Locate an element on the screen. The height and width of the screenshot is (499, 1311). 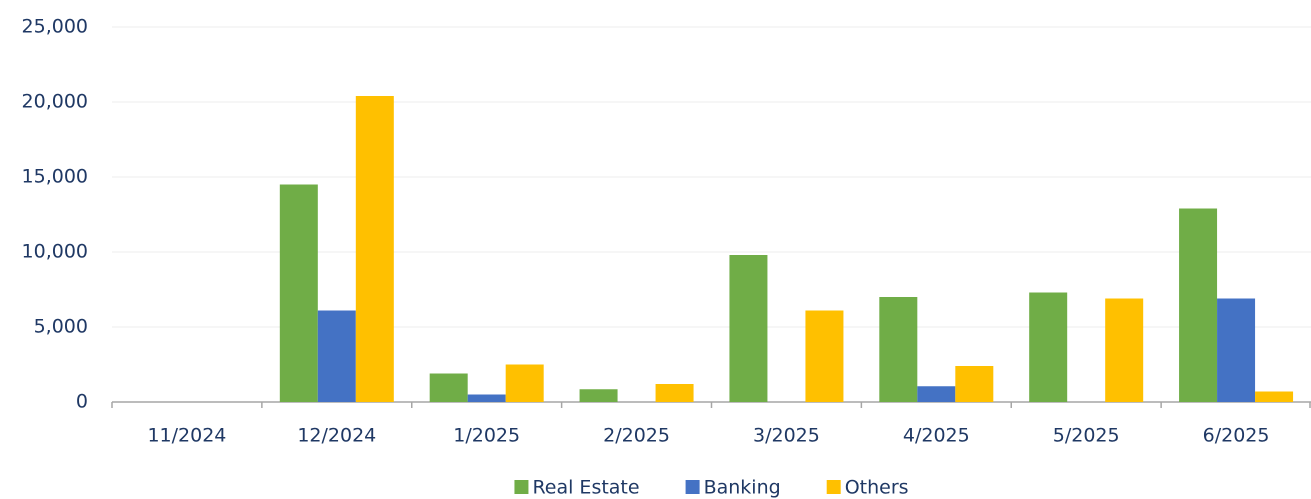
x-tick-label: 11/2024 is located at coordinates (186, 436).